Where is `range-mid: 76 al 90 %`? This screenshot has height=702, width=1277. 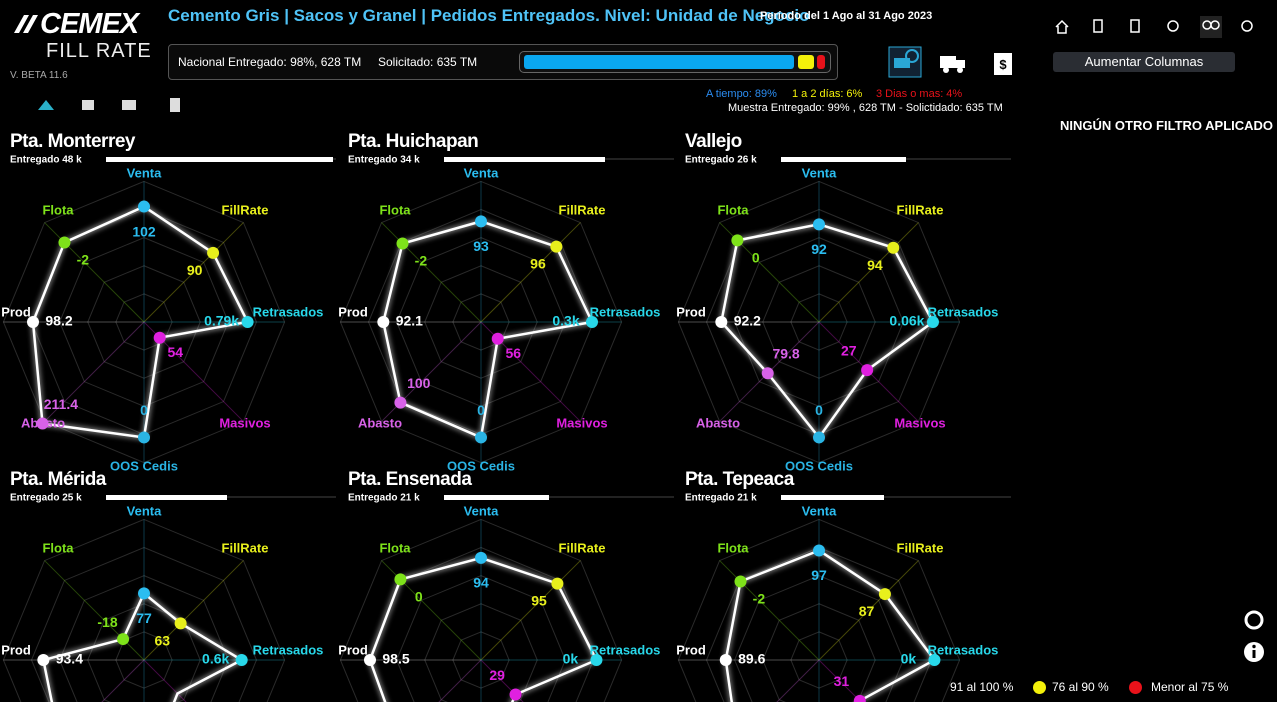 range-mid: 76 al 90 % is located at coordinates (1080, 687).